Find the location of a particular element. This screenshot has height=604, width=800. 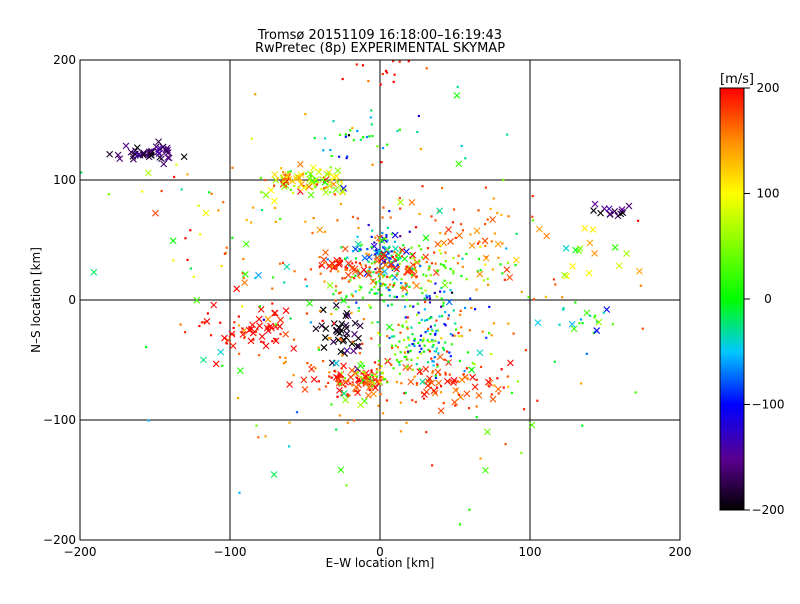

x-tick-label: 100 is located at coordinates (530, 552).